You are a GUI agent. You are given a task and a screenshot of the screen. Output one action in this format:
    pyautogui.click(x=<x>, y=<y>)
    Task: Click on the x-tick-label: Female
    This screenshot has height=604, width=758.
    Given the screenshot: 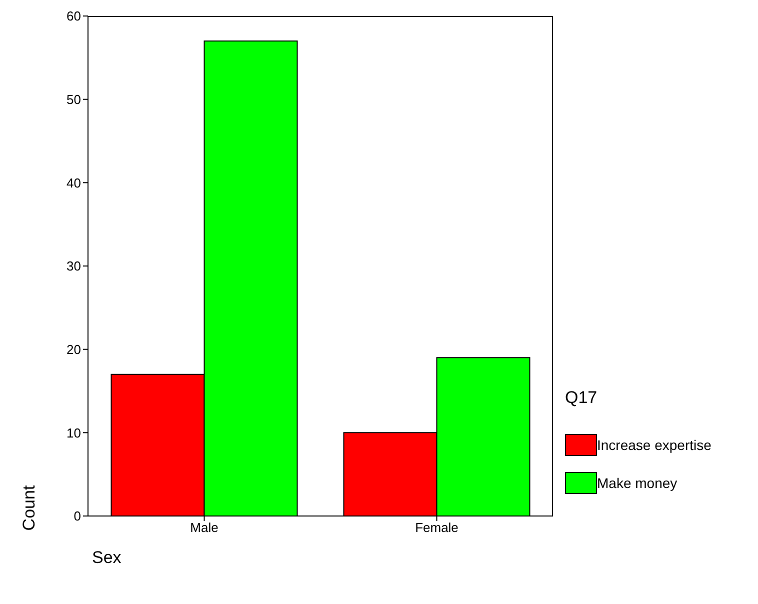 What is the action you would take?
    pyautogui.click(x=436, y=528)
    